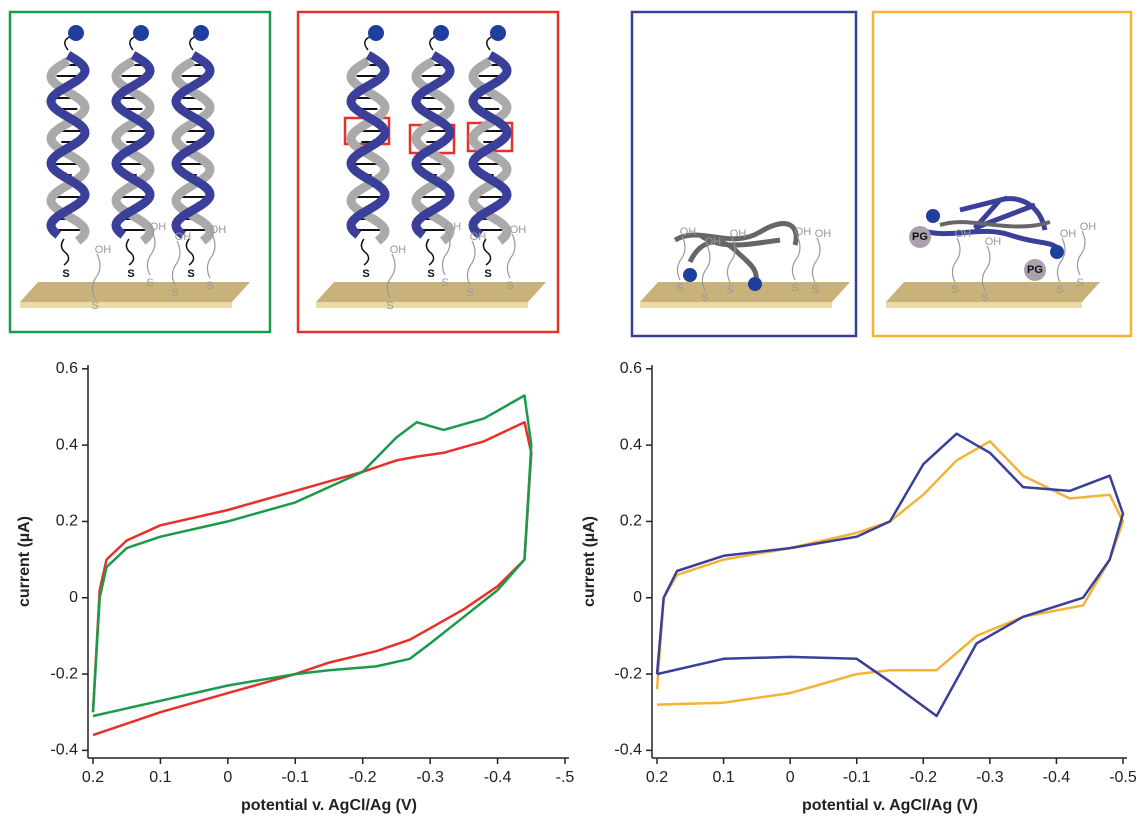 The width and height of the screenshot is (1143, 818). Describe the element at coordinates (329, 805) in the screenshot. I see `x-axis-title: potential v. AgCl/Ag (V)` at that location.